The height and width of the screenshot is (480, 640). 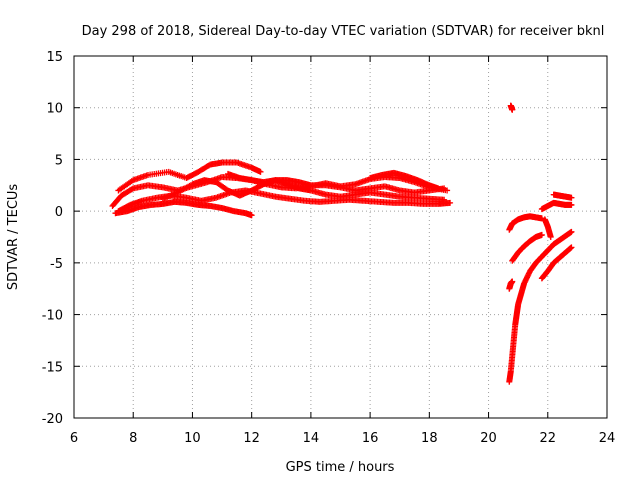 What do you see at coordinates (547, 228) in the screenshot?
I see `series-arc-o` at bounding box center [547, 228].